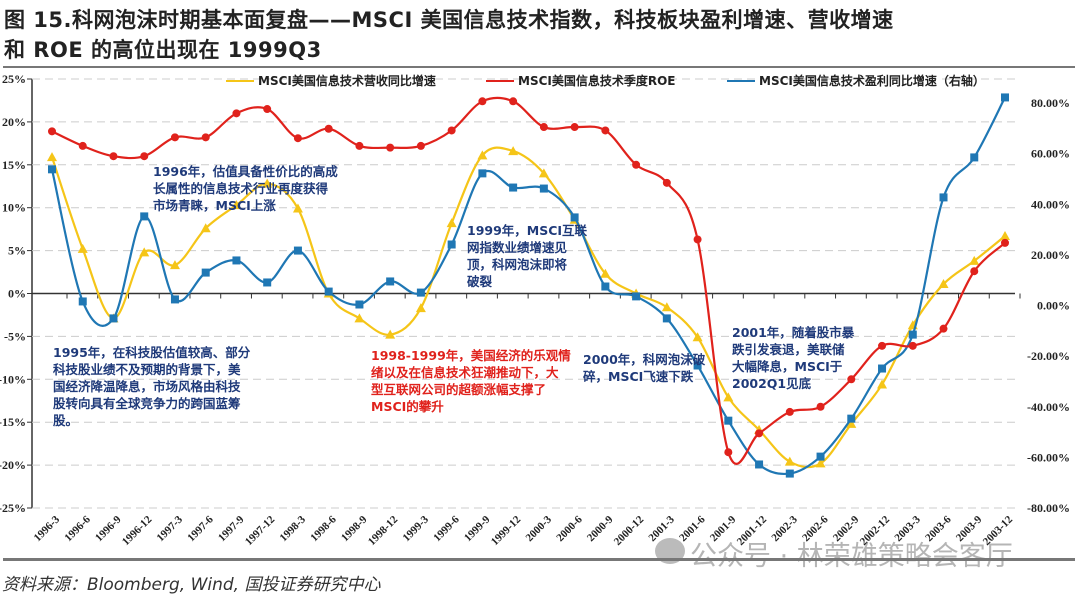 Image resolution: width=1080 pixels, height=595 pixels. Describe the element at coordinates (191, 585) in the screenshot. I see `source-note: 资料来源：Bloomberg, Wind, 国投证券研究中心` at that location.